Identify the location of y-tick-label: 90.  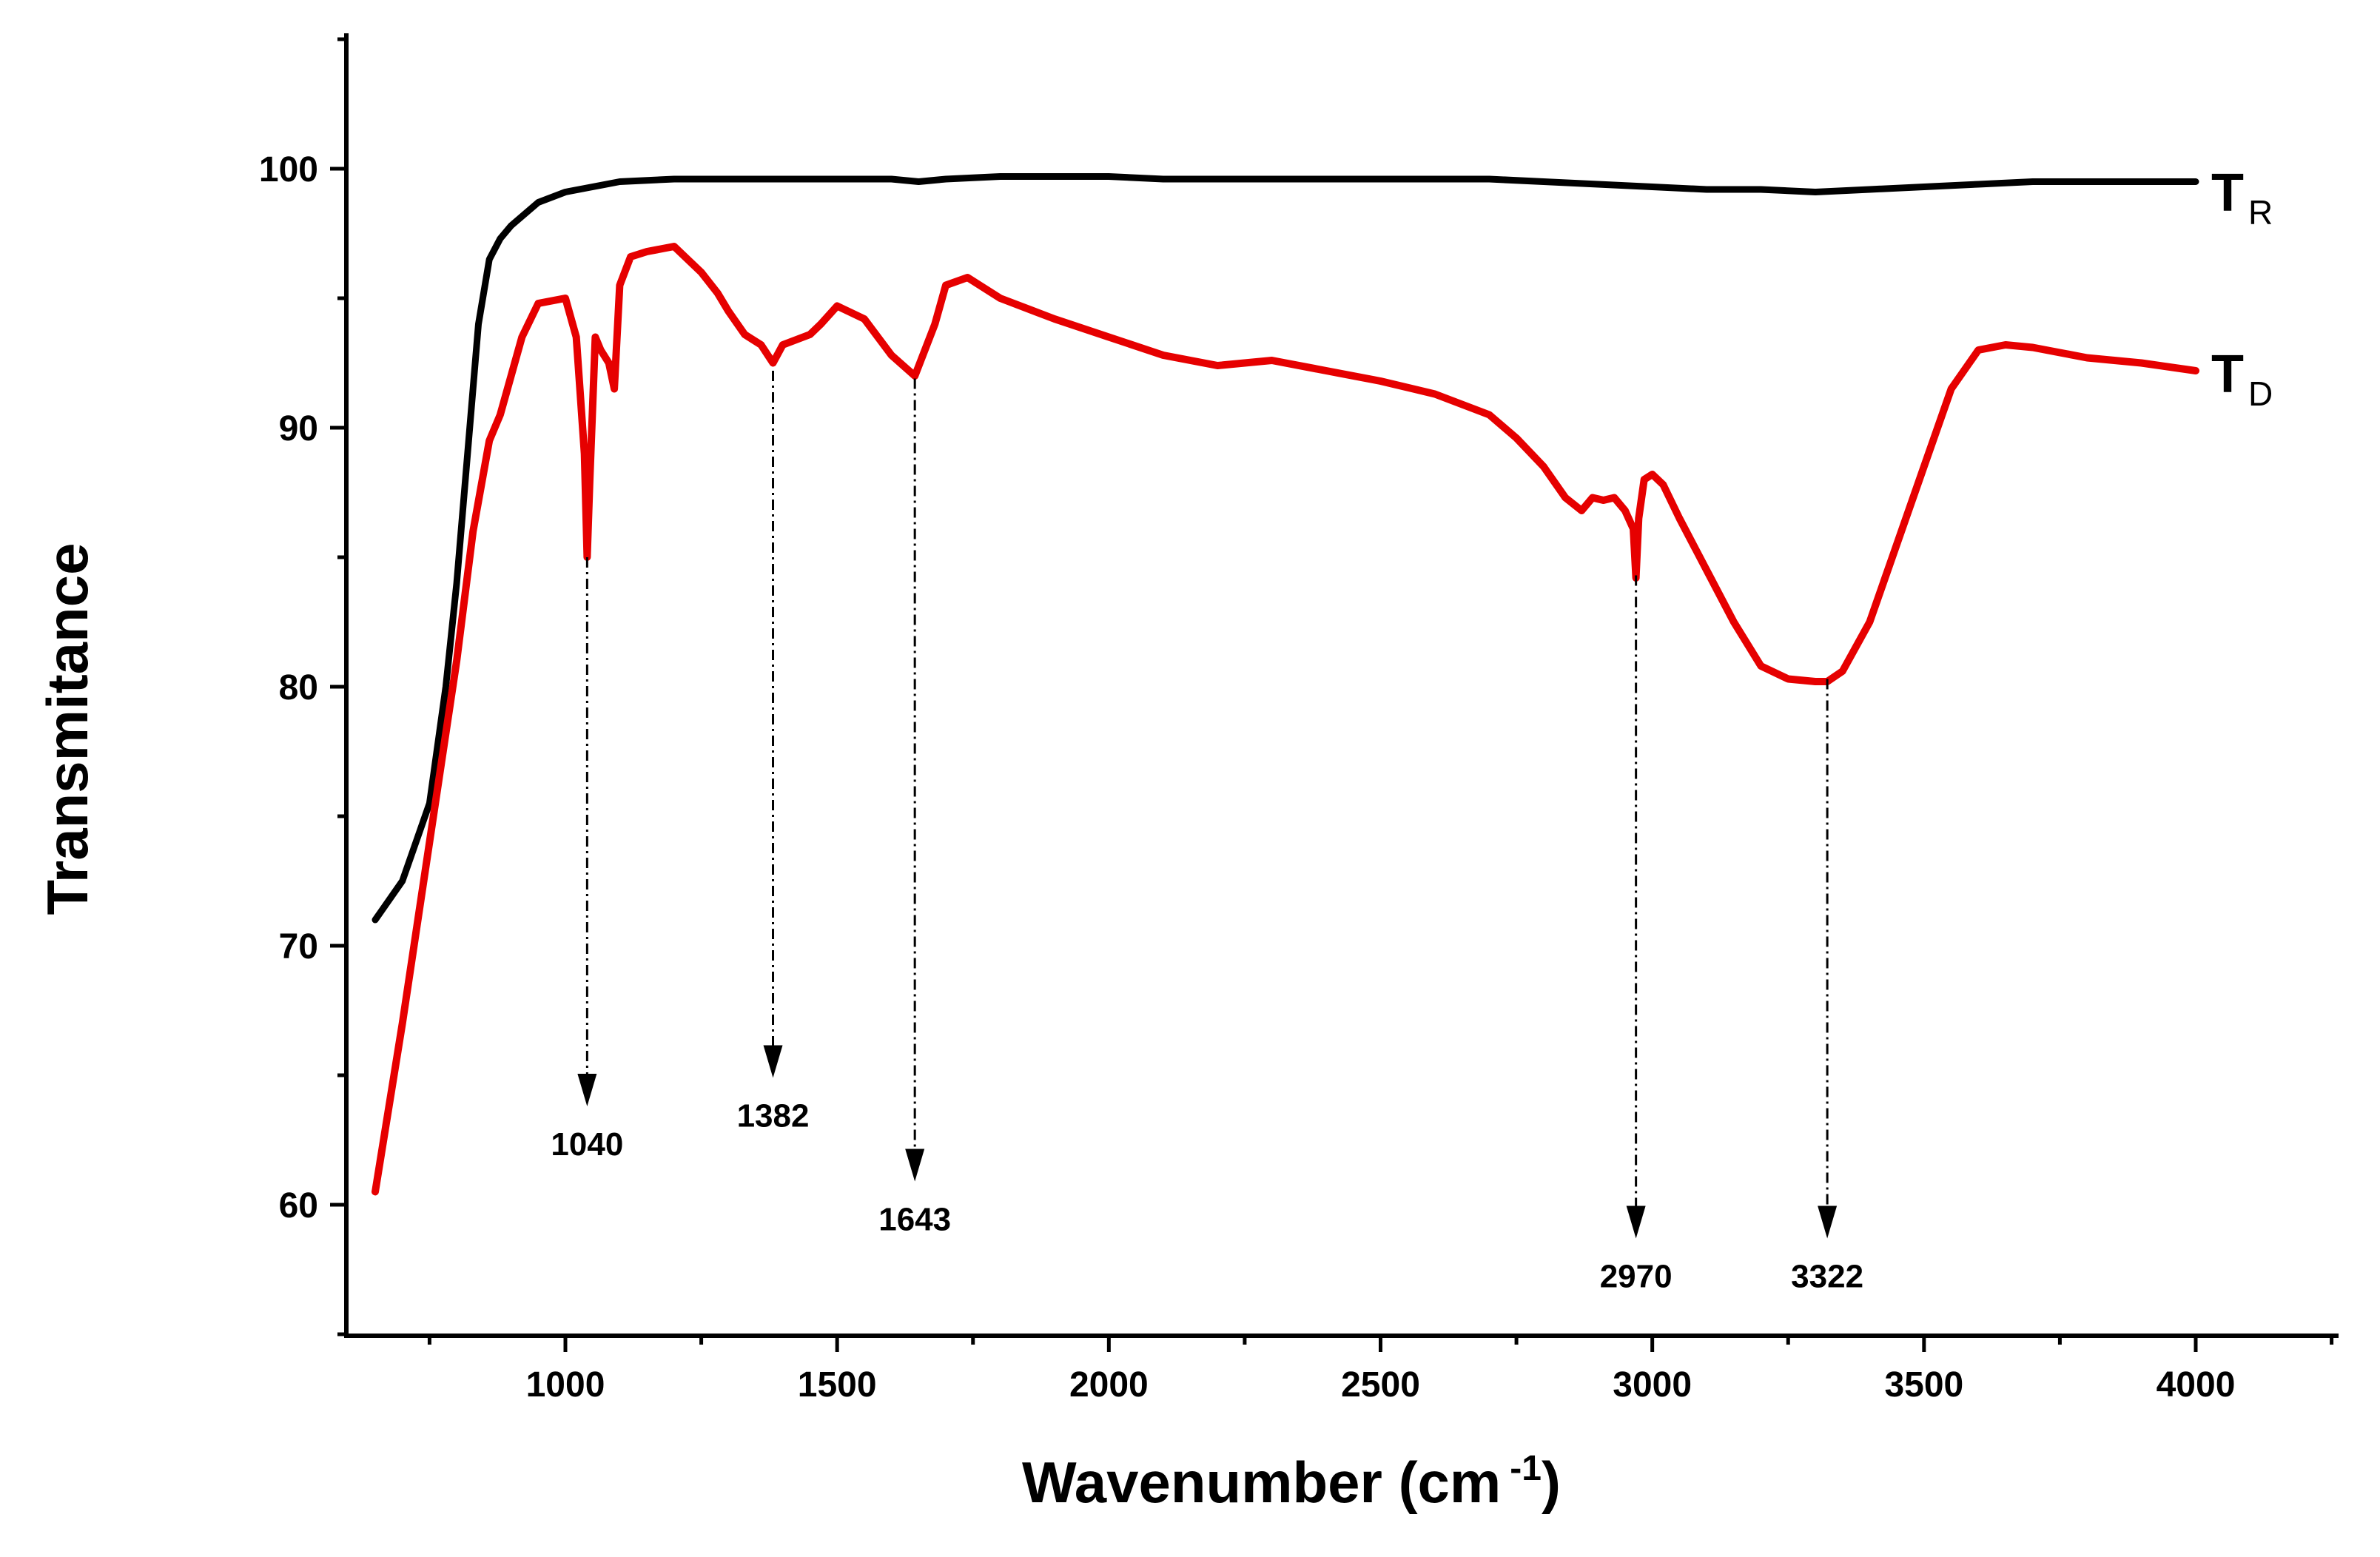
(299, 428).